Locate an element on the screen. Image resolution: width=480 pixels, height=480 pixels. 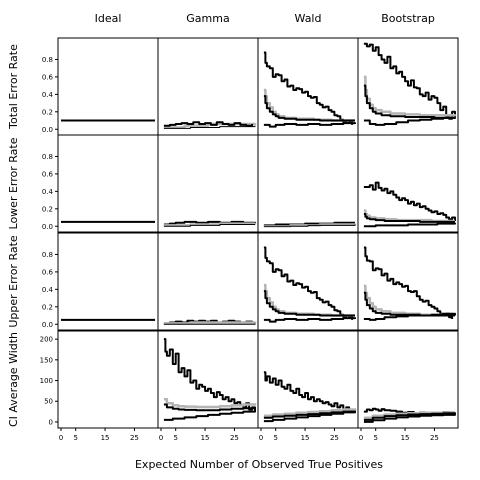
panel-total-error-rate-ideal is located at coordinates (108, 86).